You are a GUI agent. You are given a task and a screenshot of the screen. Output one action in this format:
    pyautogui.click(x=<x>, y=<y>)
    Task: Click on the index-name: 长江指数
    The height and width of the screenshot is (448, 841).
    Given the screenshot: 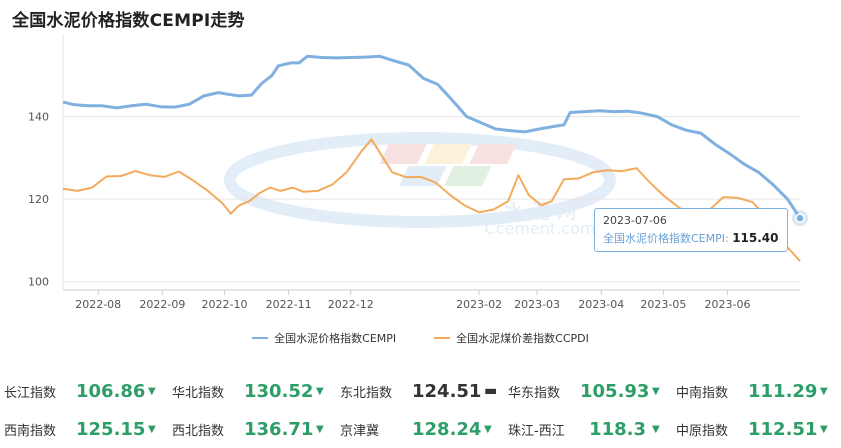 What is the action you would take?
    pyautogui.click(x=30, y=393)
    